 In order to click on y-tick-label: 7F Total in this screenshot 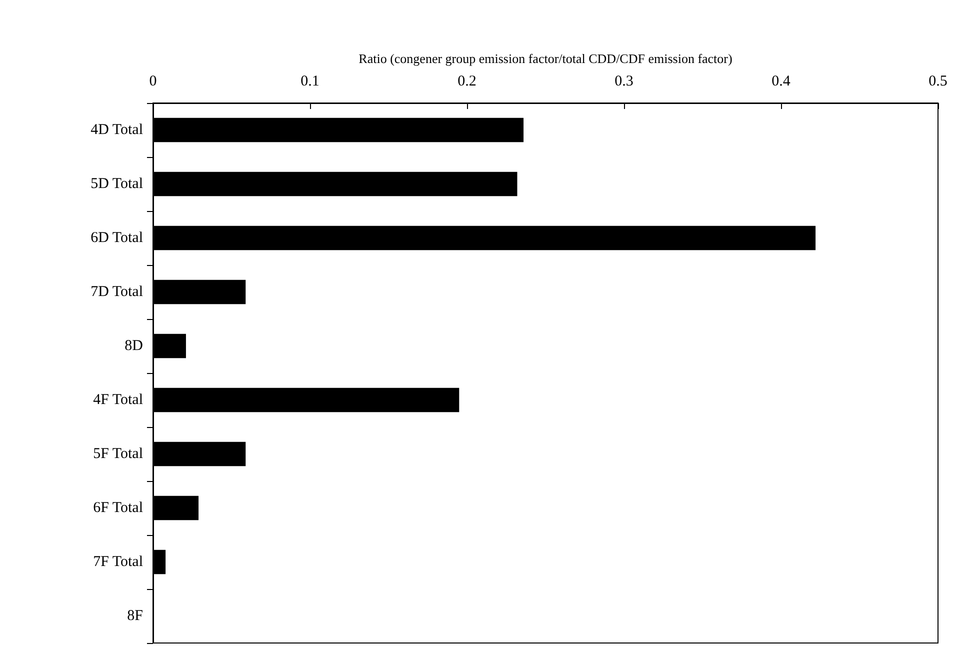, I will do `click(118, 562)`.